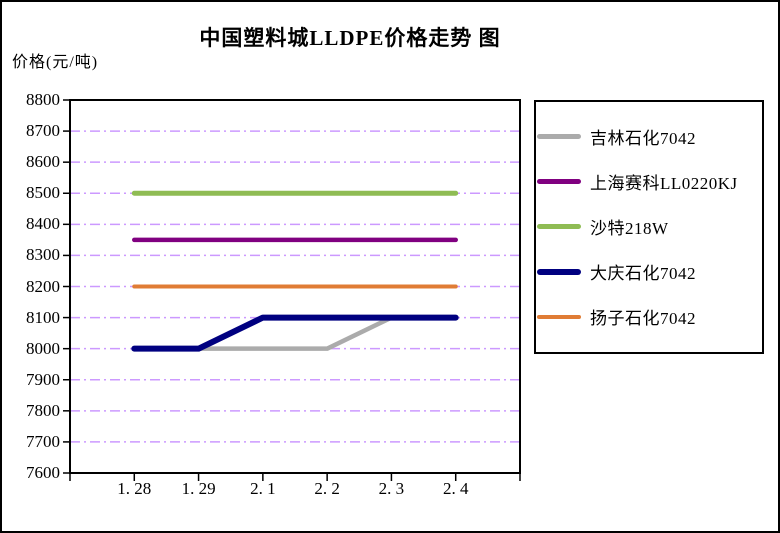  I want to click on x-axis-tick-label: 1. 29, so click(198, 488).